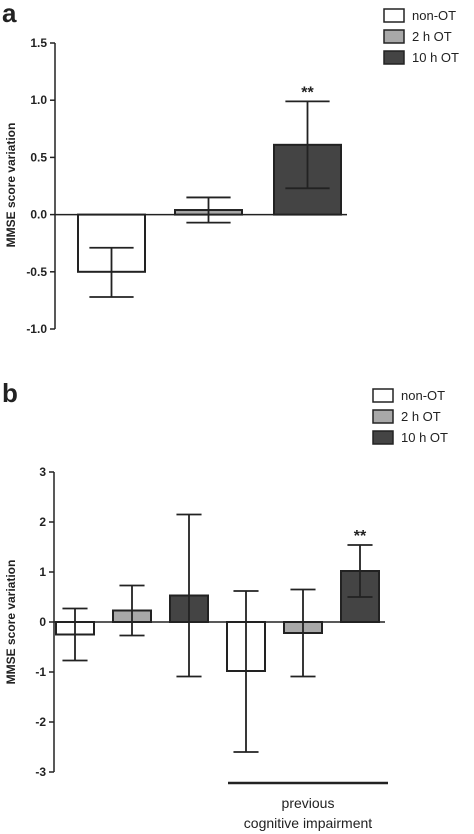 The image size is (474, 834). I want to click on y-tick-label-a: 1.5, so click(38, 43).